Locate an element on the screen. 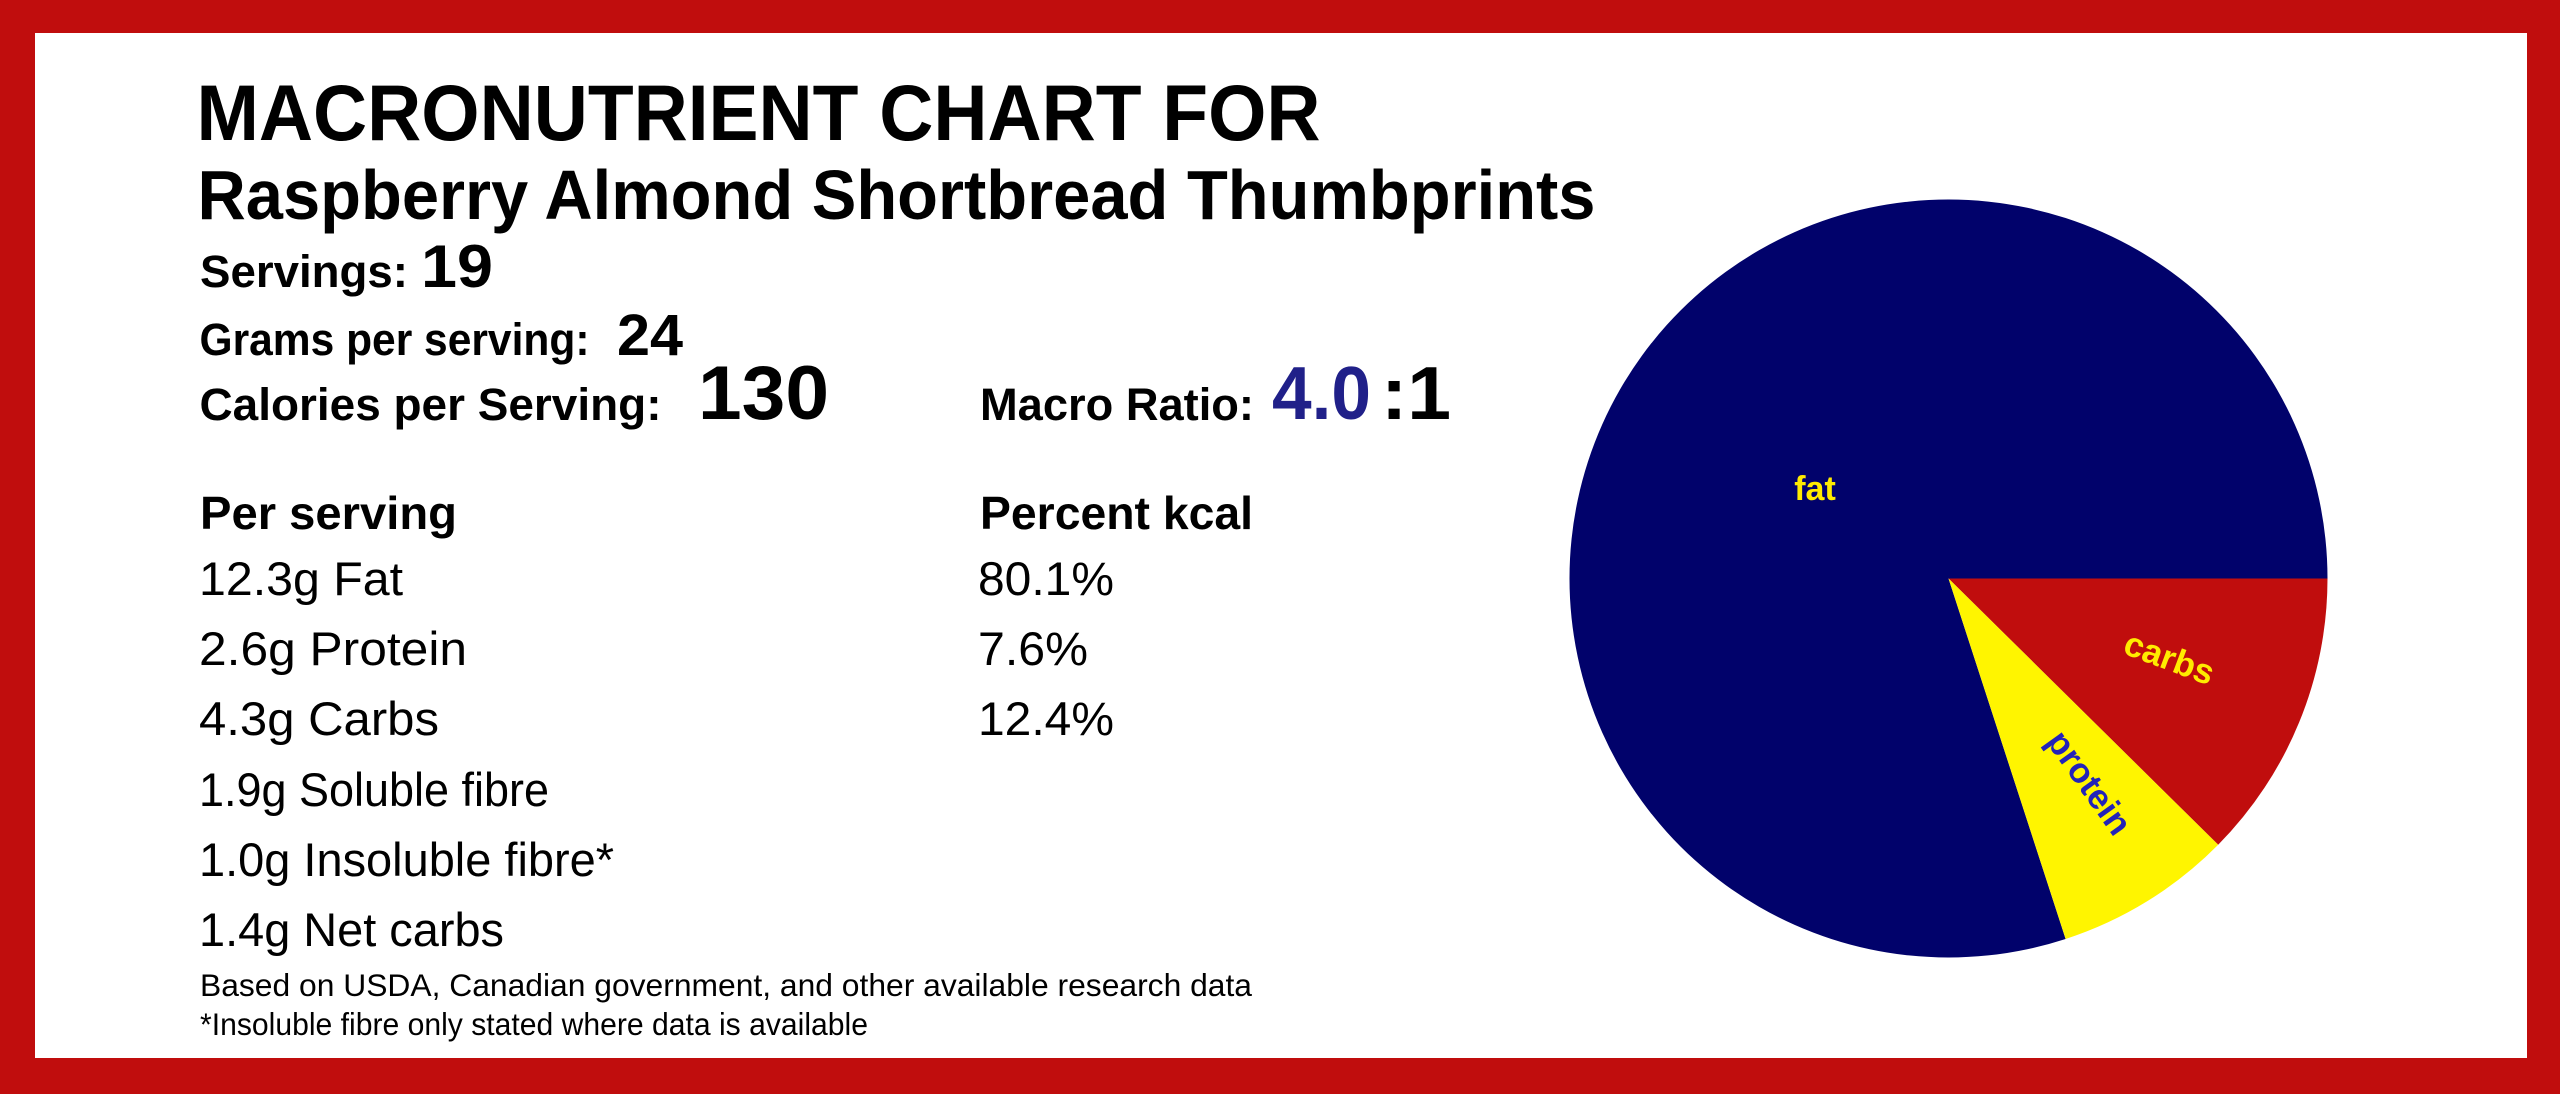 This screenshot has width=2560, height=1094. svg-text: 2.6g Protein is located at coordinates (333, 648).